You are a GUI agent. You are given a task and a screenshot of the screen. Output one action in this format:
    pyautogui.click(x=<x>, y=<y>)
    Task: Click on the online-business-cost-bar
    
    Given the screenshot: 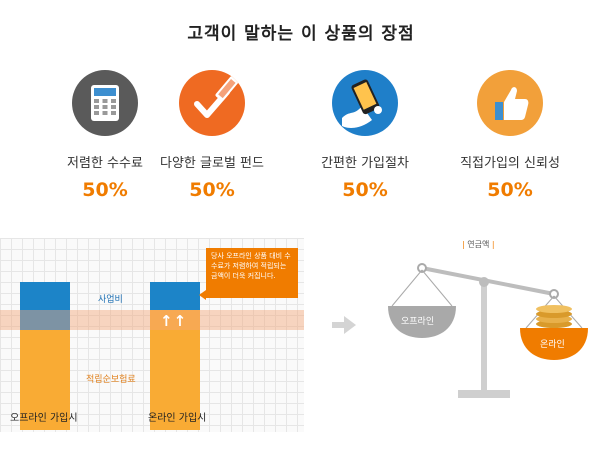 What is the action you would take?
    pyautogui.click(x=175, y=296)
    